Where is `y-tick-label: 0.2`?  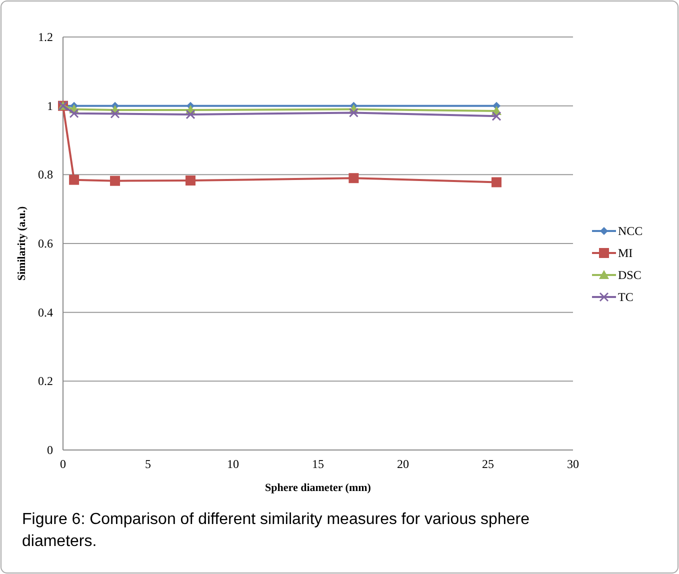 y-tick-label: 0.2 is located at coordinates (45, 381).